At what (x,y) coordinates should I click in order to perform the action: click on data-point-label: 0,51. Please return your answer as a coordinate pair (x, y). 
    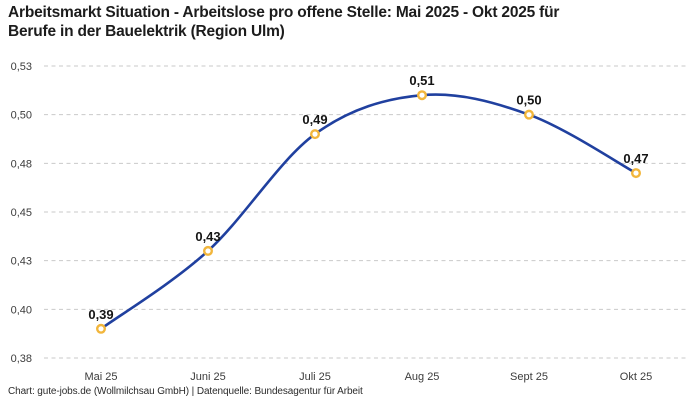
    Looking at the image, I should click on (421, 80).